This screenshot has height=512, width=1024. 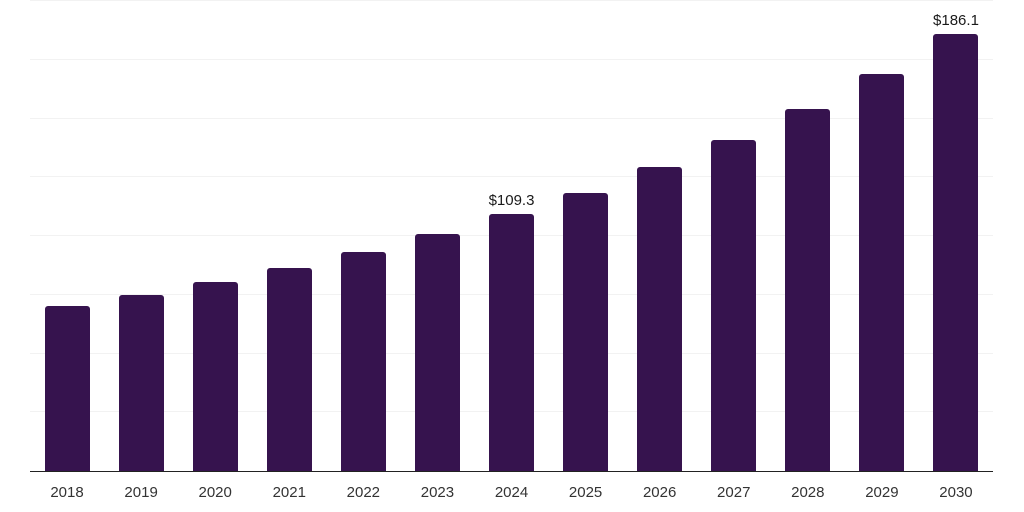 What do you see at coordinates (67, 388) in the screenshot?
I see `bar-2018` at bounding box center [67, 388].